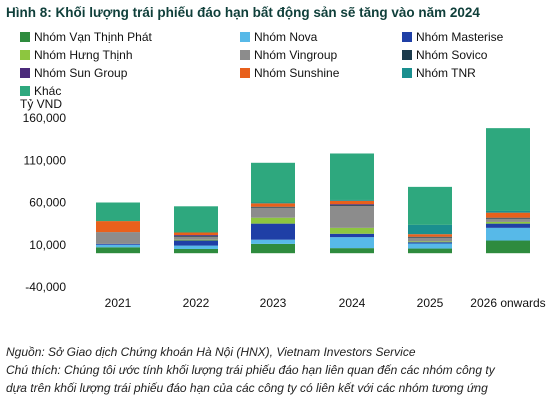 The height and width of the screenshot is (412, 559). What do you see at coordinates (446, 73) in the screenshot?
I see `legend-label: Nhóm TNR` at bounding box center [446, 73].